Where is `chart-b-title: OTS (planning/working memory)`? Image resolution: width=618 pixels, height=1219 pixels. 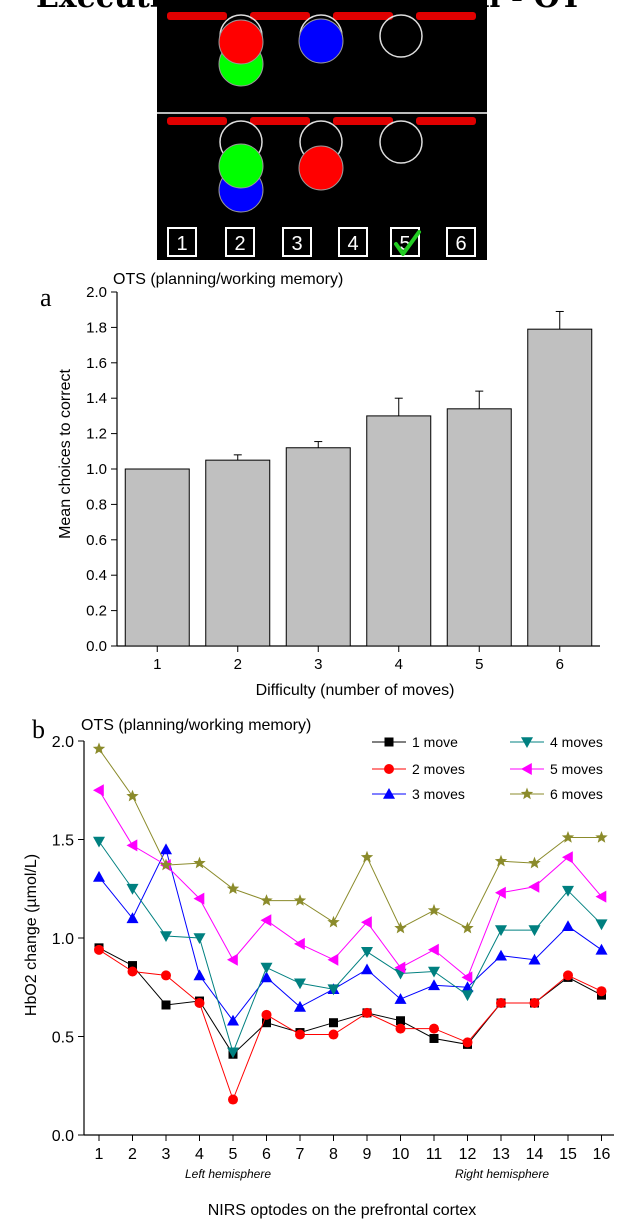 chart-b-title: OTS (planning/working memory) is located at coordinates (196, 725).